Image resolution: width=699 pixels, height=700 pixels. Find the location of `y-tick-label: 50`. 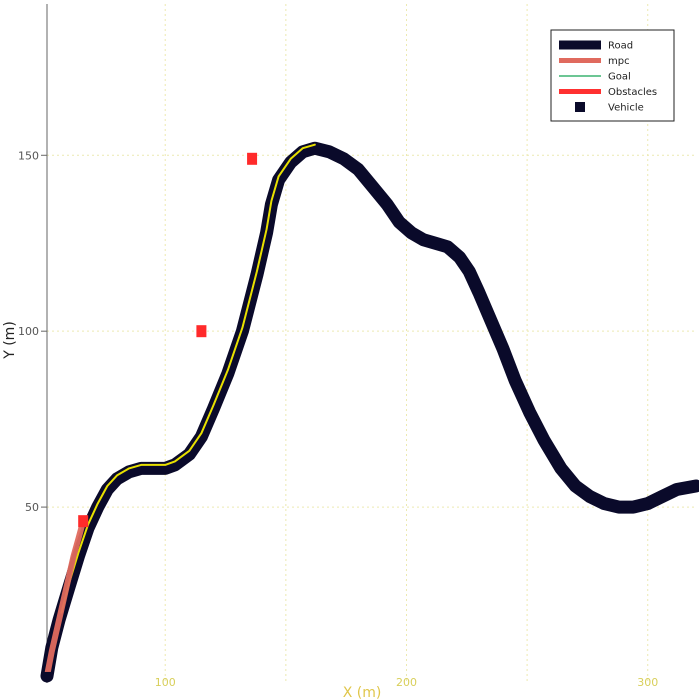

y-tick-label: 50 is located at coordinates (32, 507).